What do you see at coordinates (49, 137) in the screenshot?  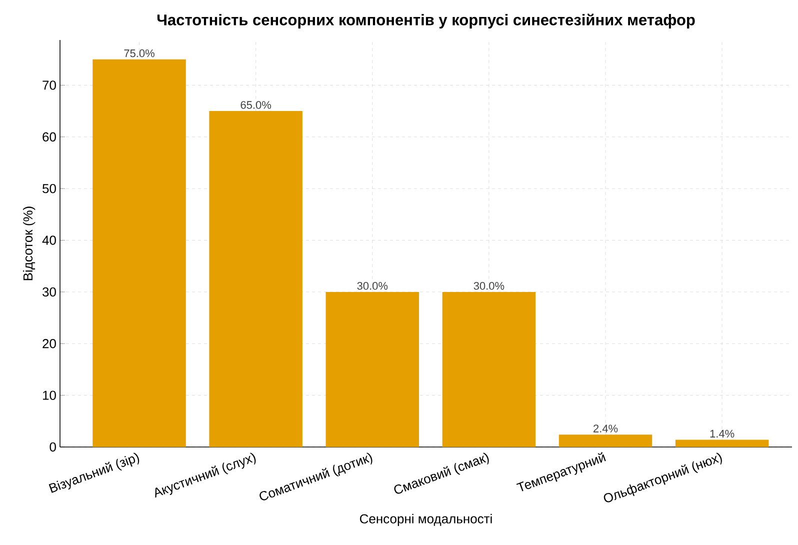 I see `y-tick-label: 60` at bounding box center [49, 137].